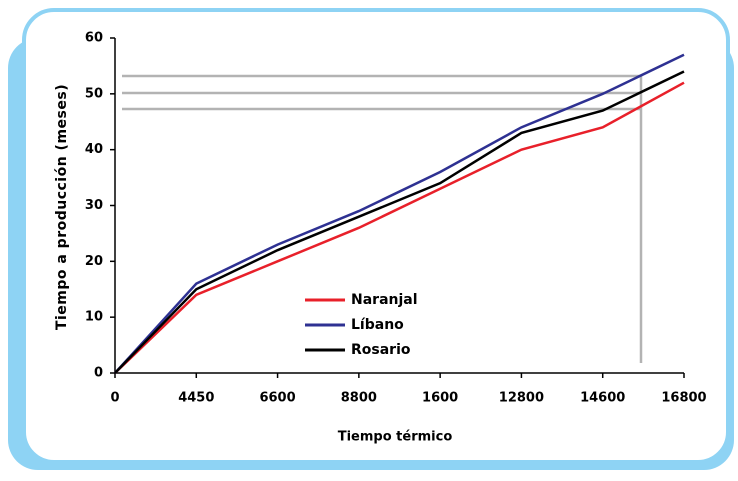 The image size is (738, 481). What do you see at coordinates (359, 398) in the screenshot?
I see `x-tick-label: 8800` at bounding box center [359, 398].